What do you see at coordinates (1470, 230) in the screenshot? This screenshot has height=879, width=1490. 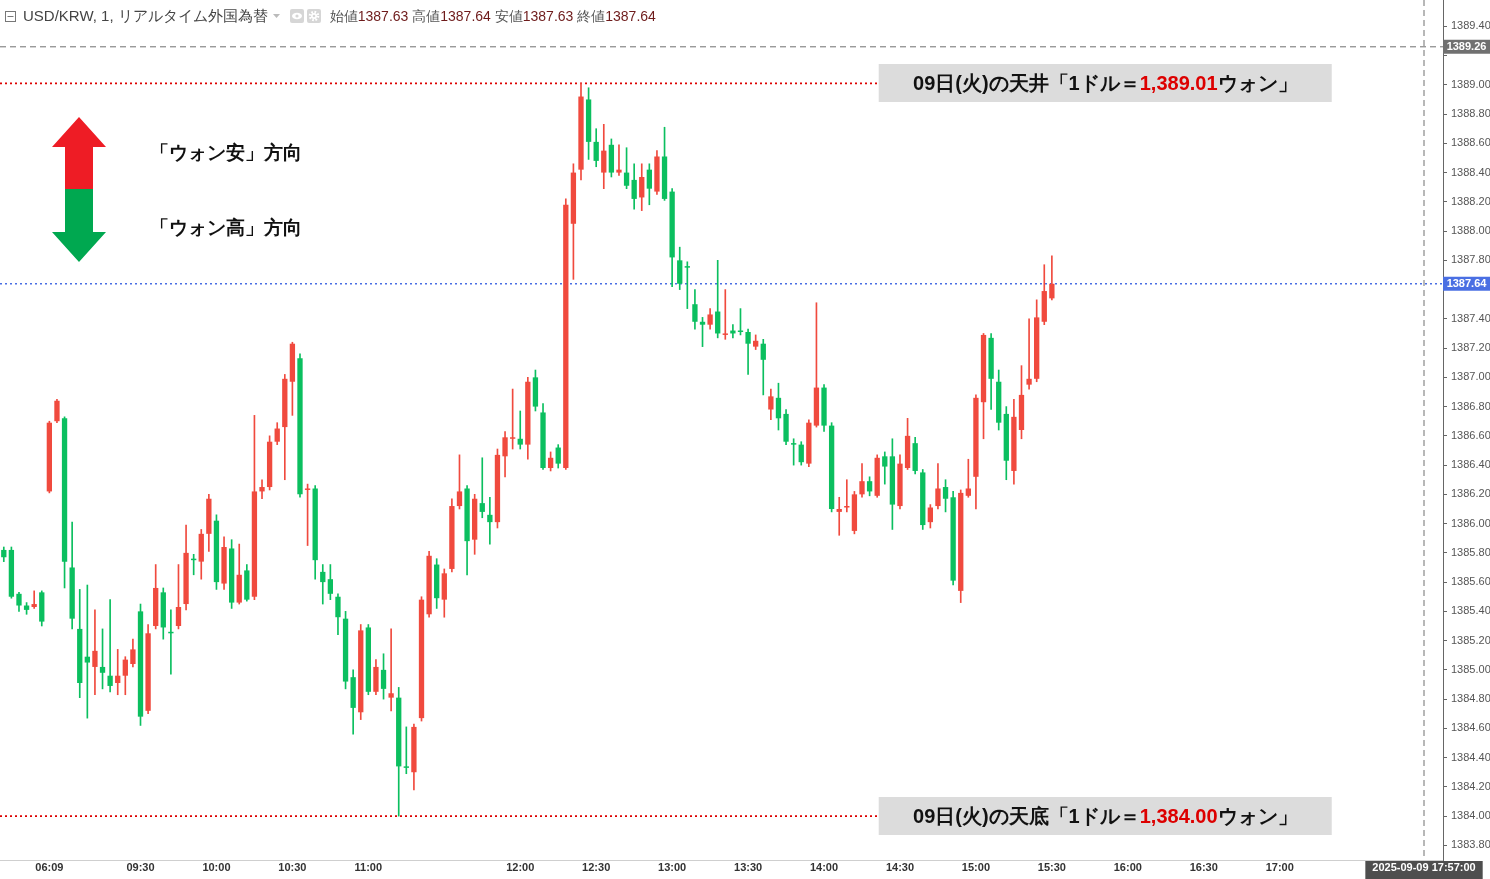 I see `y-tick-label: 1388.00` at bounding box center [1470, 230].